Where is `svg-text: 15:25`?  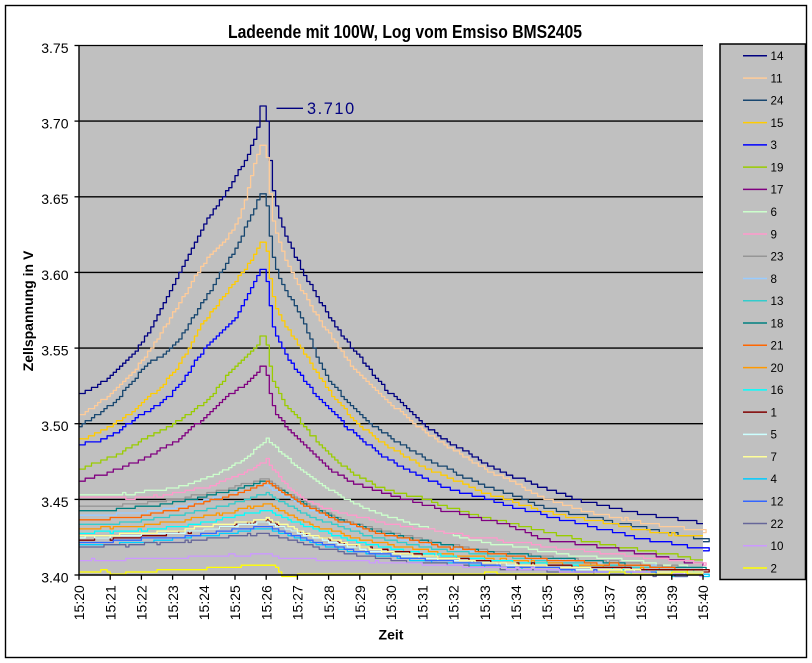
svg-text: 15:25 is located at coordinates (235, 602).